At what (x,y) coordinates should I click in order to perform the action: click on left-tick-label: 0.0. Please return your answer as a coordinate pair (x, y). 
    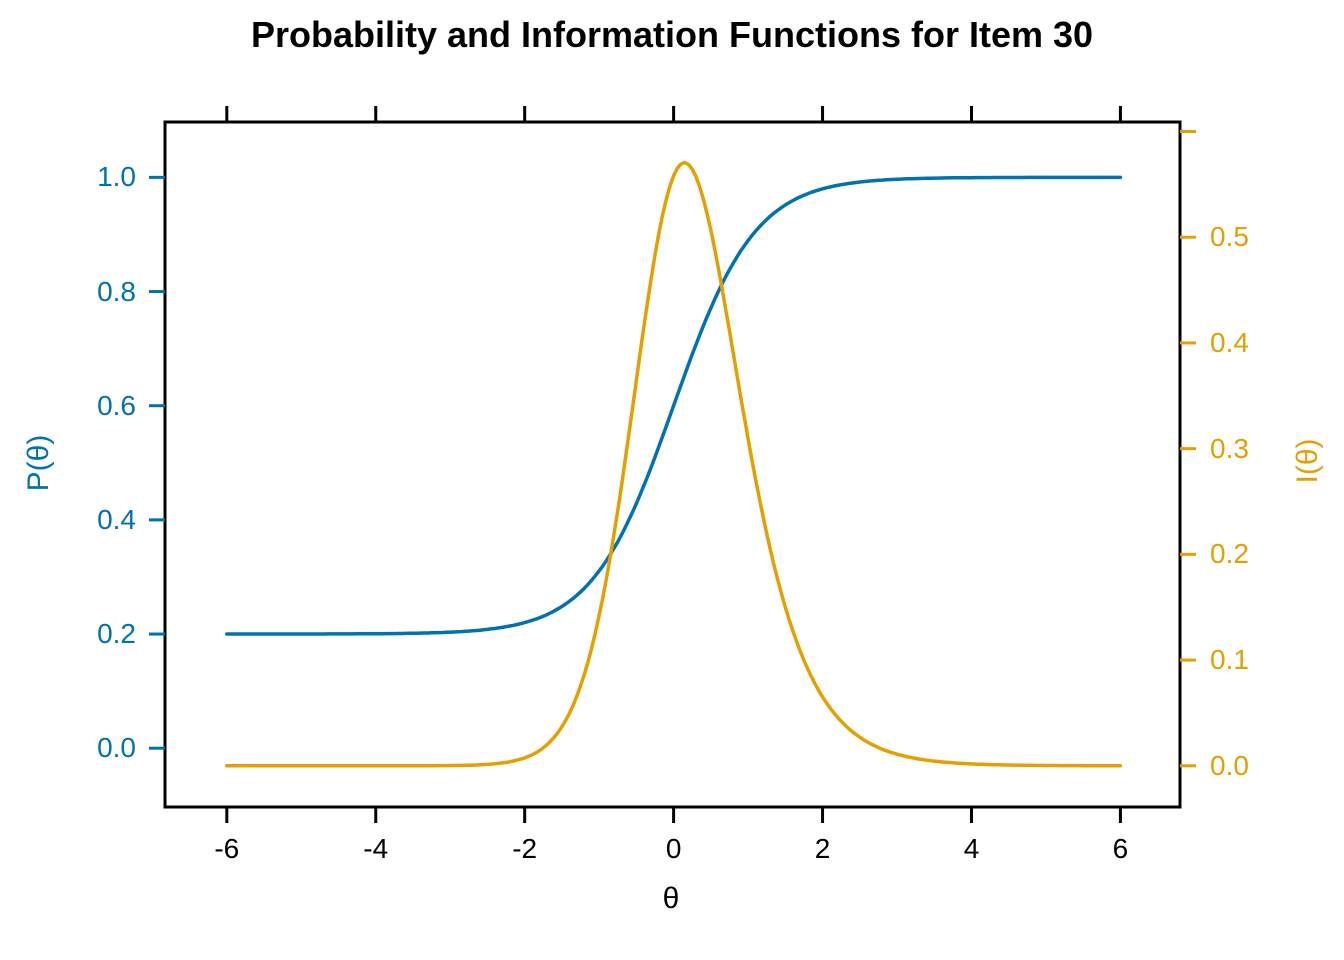
    Looking at the image, I should click on (116, 748).